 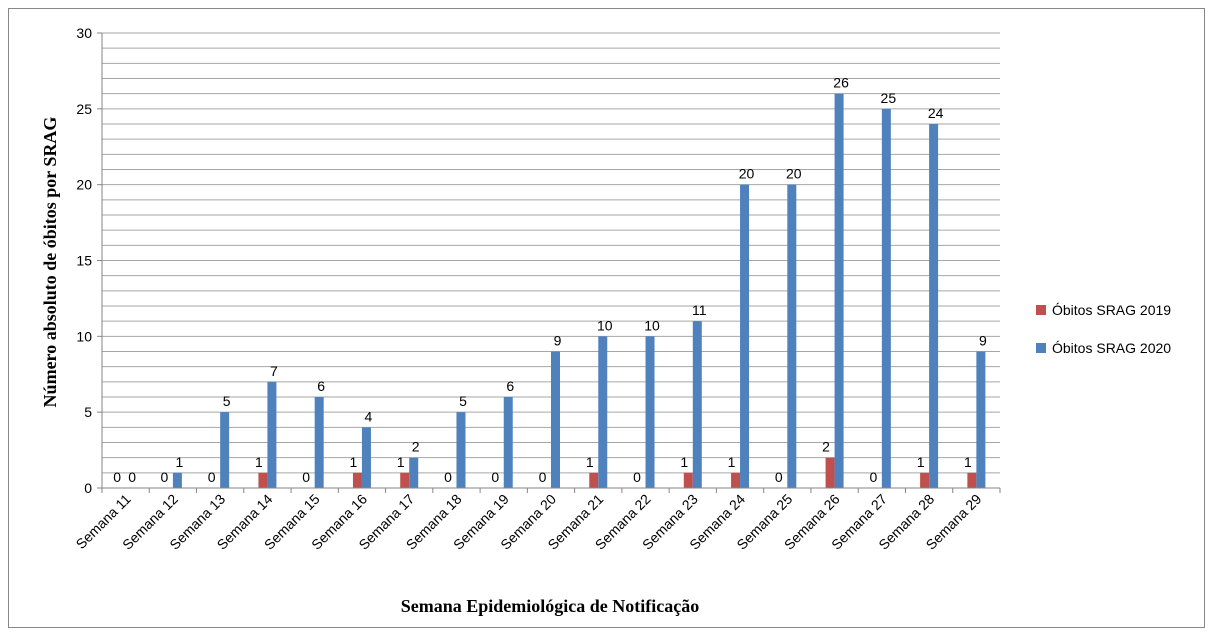 I want to click on data-label: 7, so click(x=274, y=371).